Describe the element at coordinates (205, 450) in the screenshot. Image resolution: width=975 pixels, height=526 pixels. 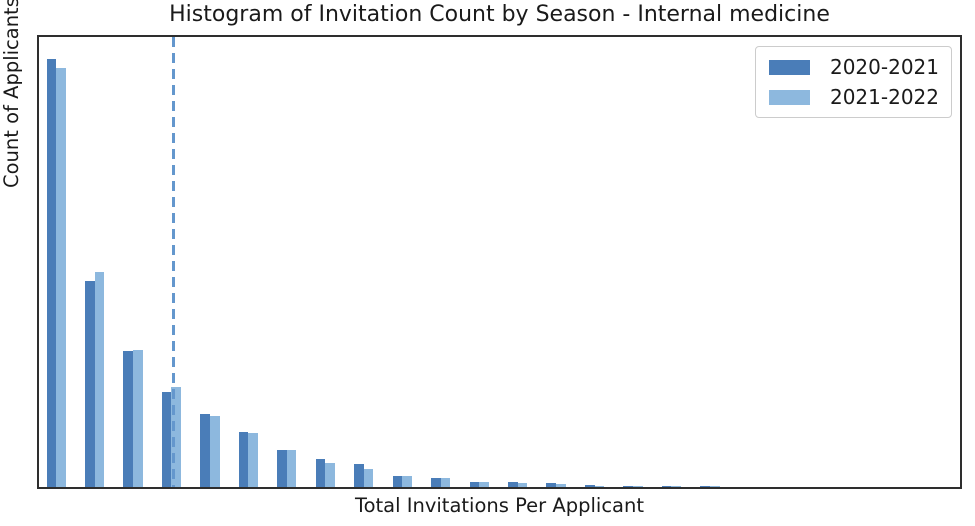
I see `bar-2020-2021-bin5` at that location.